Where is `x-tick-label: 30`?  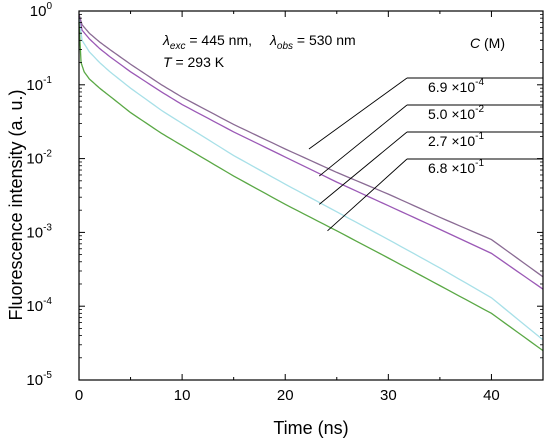
x-tick-label: 30 is located at coordinates (388, 395).